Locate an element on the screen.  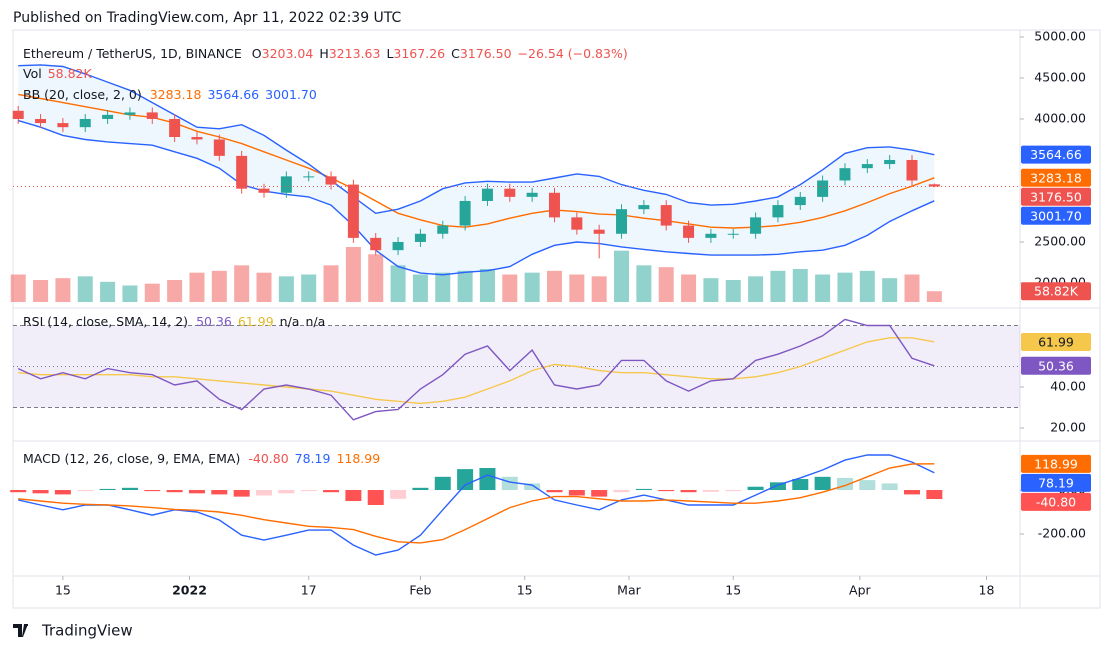
x-tick-label: 18 is located at coordinates (987, 590).